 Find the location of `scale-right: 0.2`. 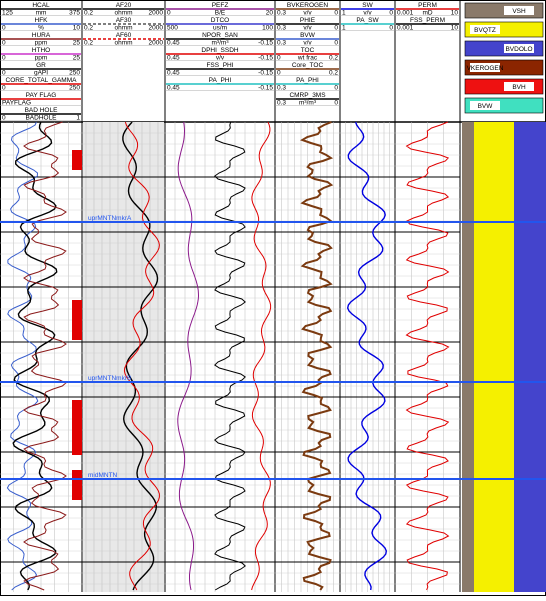

scale-right: 0.2 is located at coordinates (333, 73).